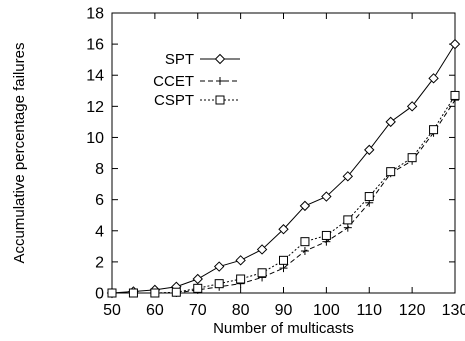 Image resolution: width=465 pixels, height=341 pixels. Describe the element at coordinates (220, 59) in the screenshot. I see `legend-marker-spt` at that location.